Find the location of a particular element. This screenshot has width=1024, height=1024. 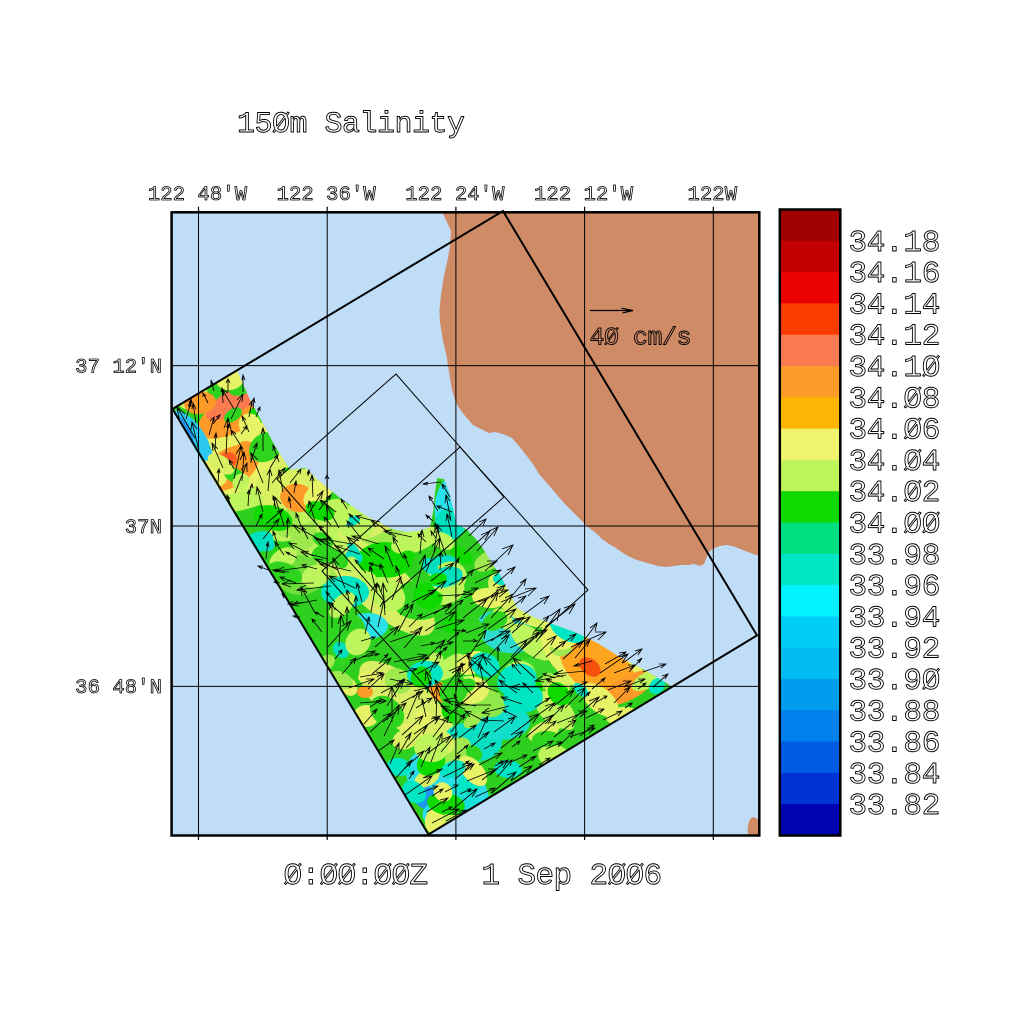

svg-text: 4Ø cm/s is located at coordinates (641, 338).